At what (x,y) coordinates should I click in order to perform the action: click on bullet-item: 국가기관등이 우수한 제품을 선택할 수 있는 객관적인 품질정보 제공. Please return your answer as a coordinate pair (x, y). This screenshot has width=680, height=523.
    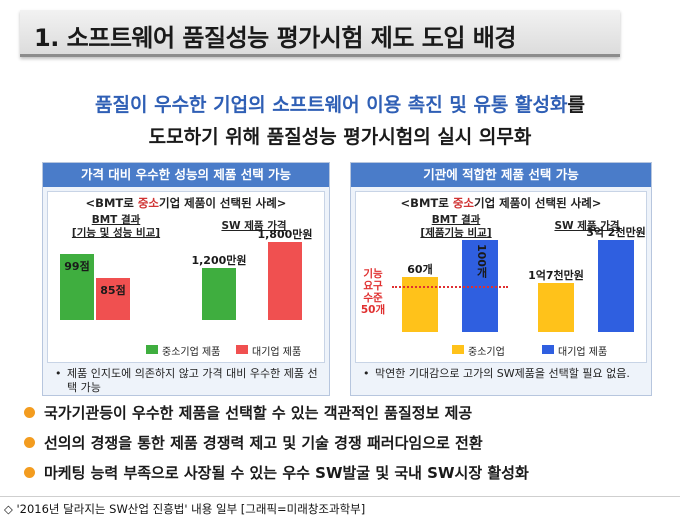
    Looking at the image, I should click on (344, 417).